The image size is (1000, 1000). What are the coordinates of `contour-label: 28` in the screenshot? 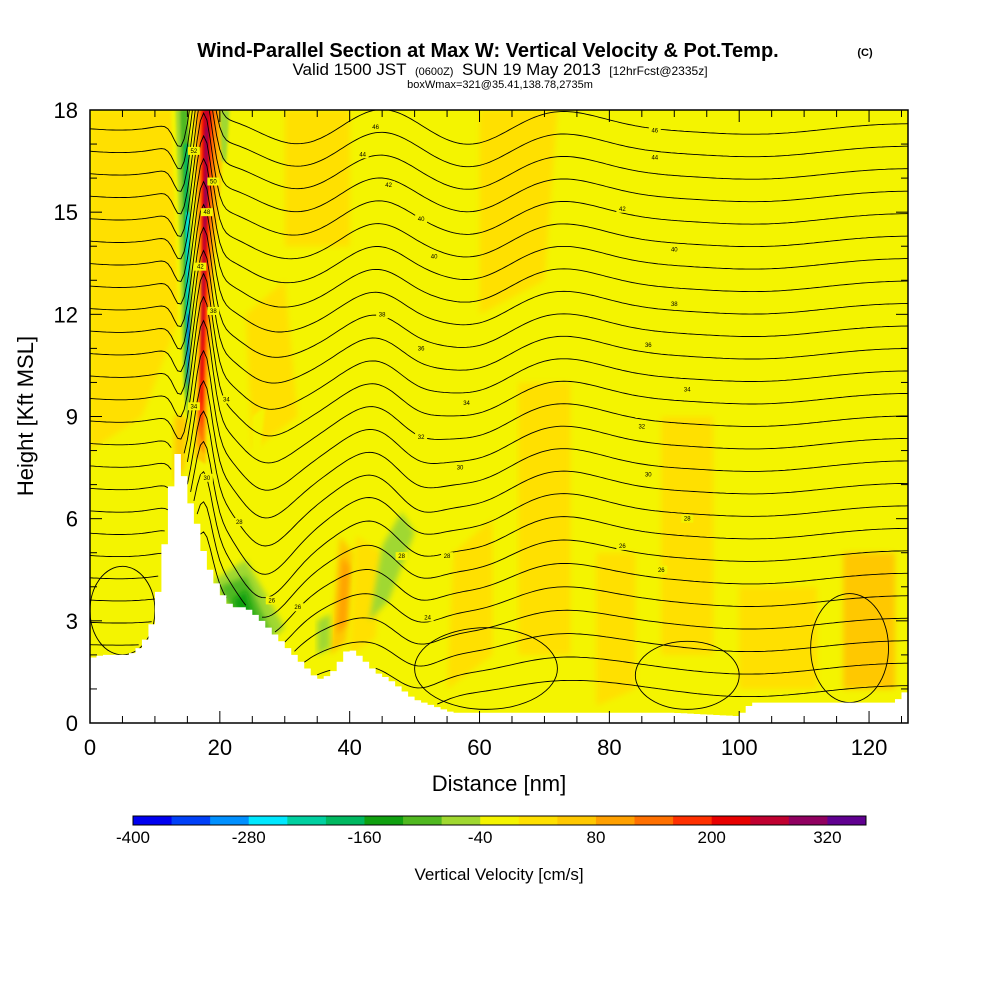 It's located at (687, 518).